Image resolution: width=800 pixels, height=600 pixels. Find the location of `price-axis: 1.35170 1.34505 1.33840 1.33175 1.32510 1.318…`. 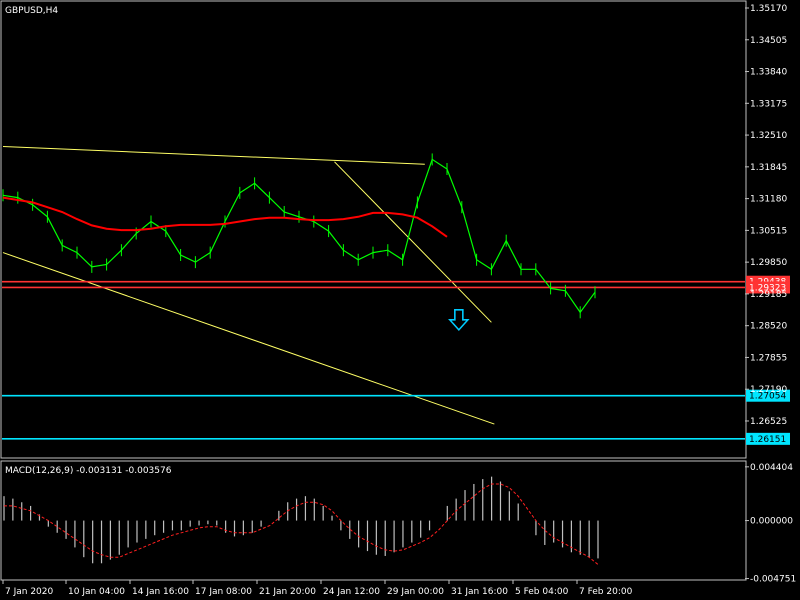

price-axis: 1.35170 1.34505 1.33840 1.33175 1.32510 1.318… is located at coordinates (766, 215).